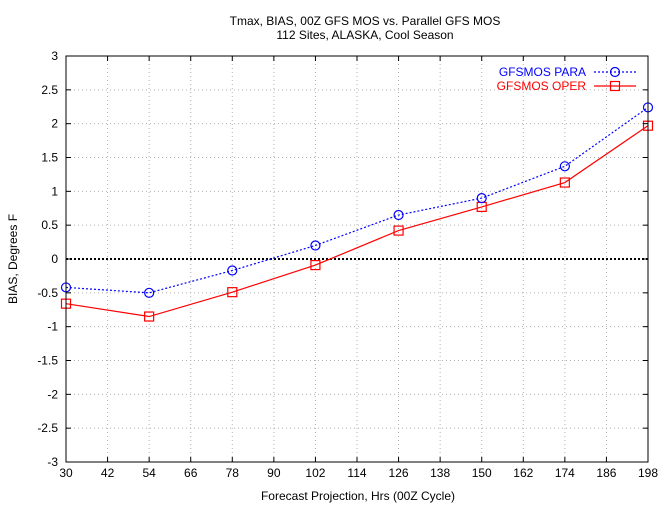 The image size is (670, 505). I want to click on y-tick-label: -0.5, so click(47, 293).